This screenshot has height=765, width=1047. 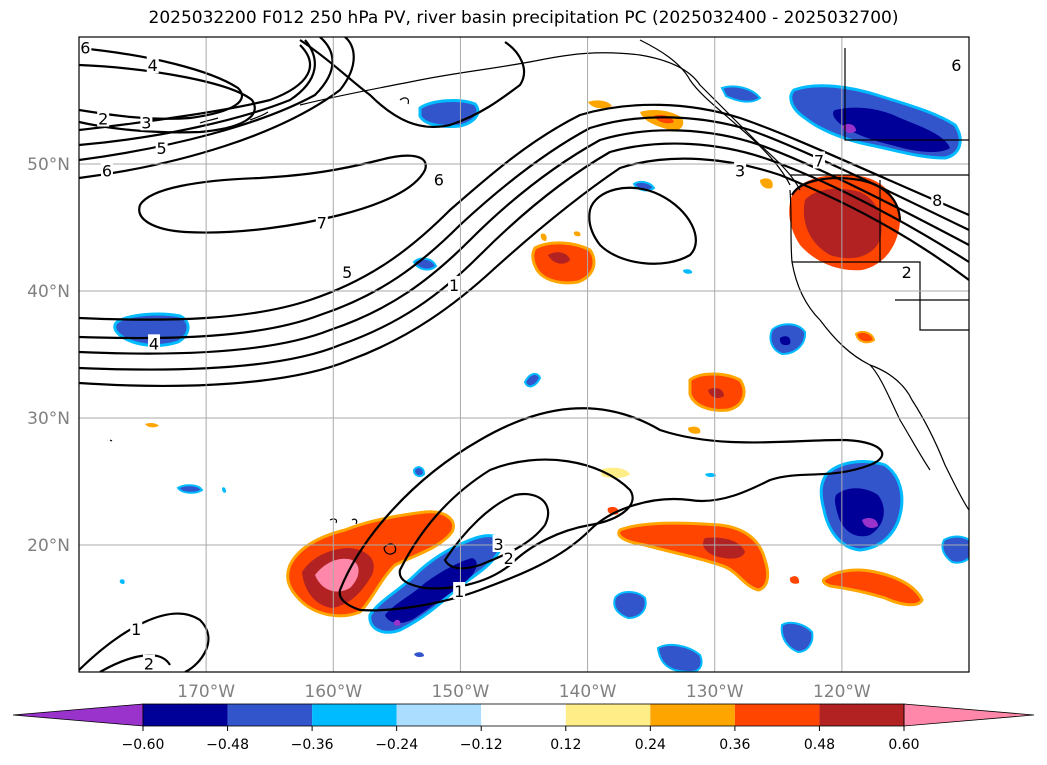 I want to click on lon-tick-label: 140°W, so click(x=588, y=692).